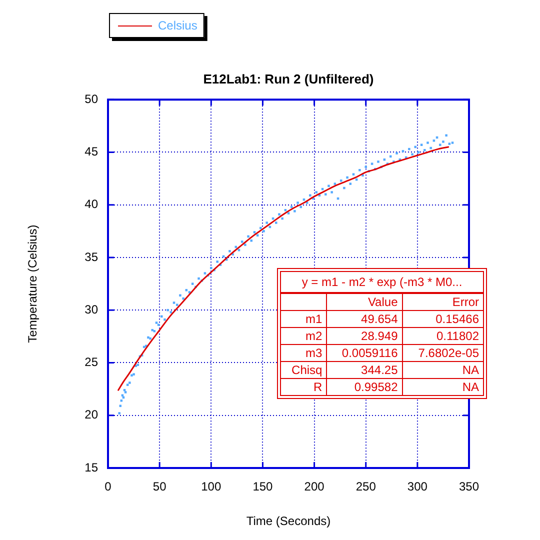 The width and height of the screenshot is (540, 540). I want to click on x-tick-label: 200, so click(314, 487).